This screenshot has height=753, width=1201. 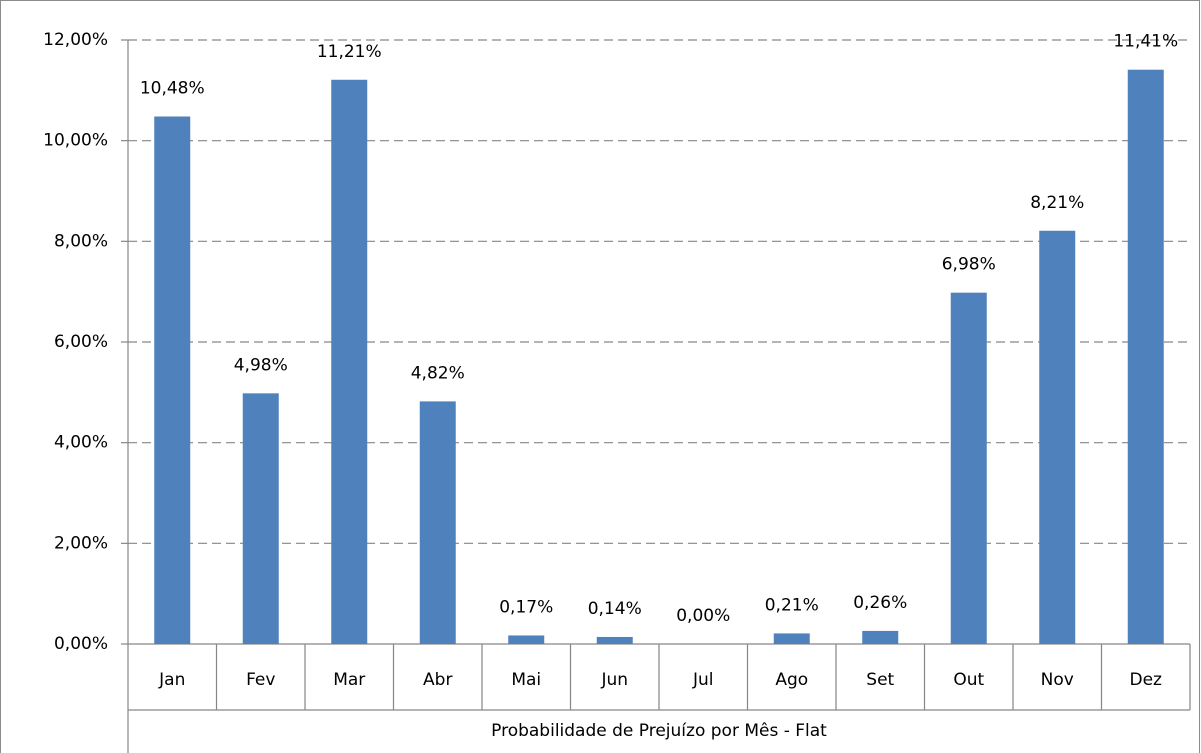 What do you see at coordinates (261, 365) in the screenshot?
I see `data-label: 4,98%` at bounding box center [261, 365].